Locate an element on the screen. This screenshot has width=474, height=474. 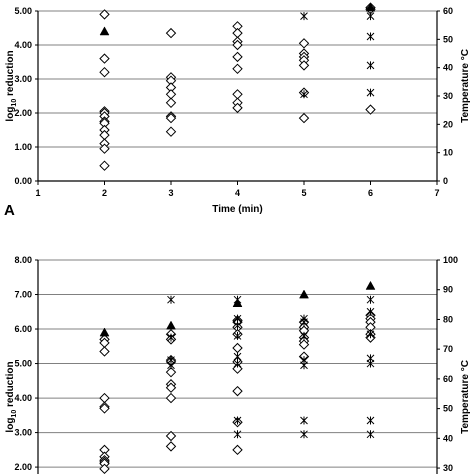
y-tick-label: 8.00 is located at coordinates (23, 260).